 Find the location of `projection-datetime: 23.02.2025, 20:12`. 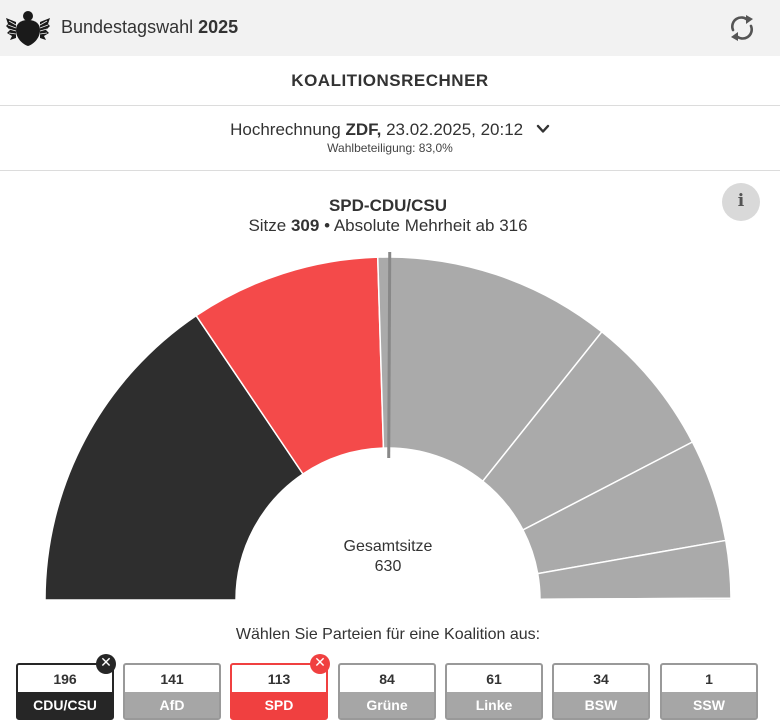

projection-datetime: 23.02.2025, 20:12 is located at coordinates (455, 129).